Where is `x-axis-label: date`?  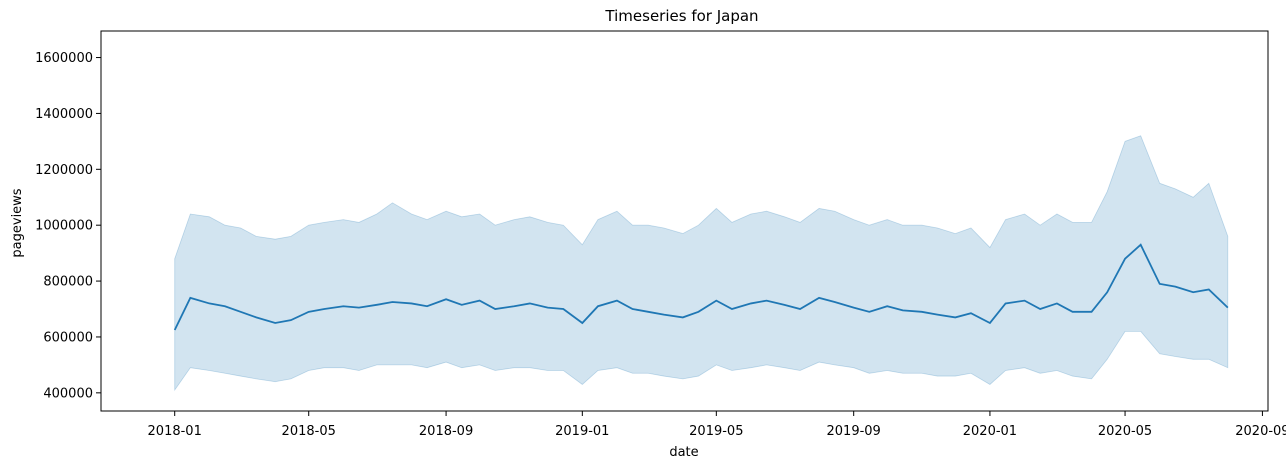 x-axis-label: date is located at coordinates (683, 452).